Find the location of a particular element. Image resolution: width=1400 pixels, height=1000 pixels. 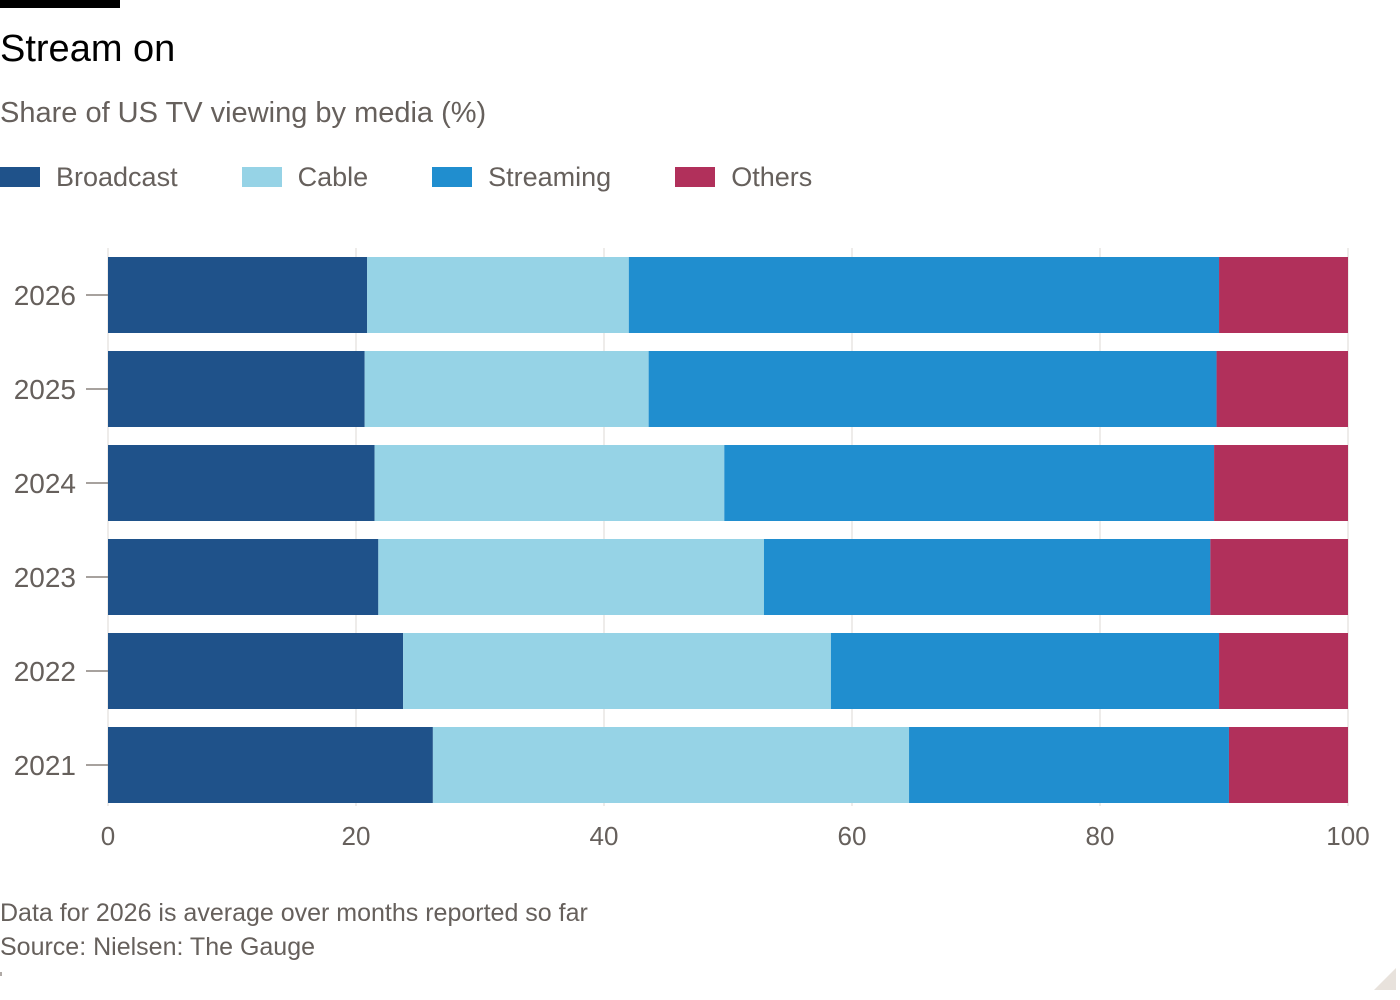

bar-cable-2022 is located at coordinates (617, 671).